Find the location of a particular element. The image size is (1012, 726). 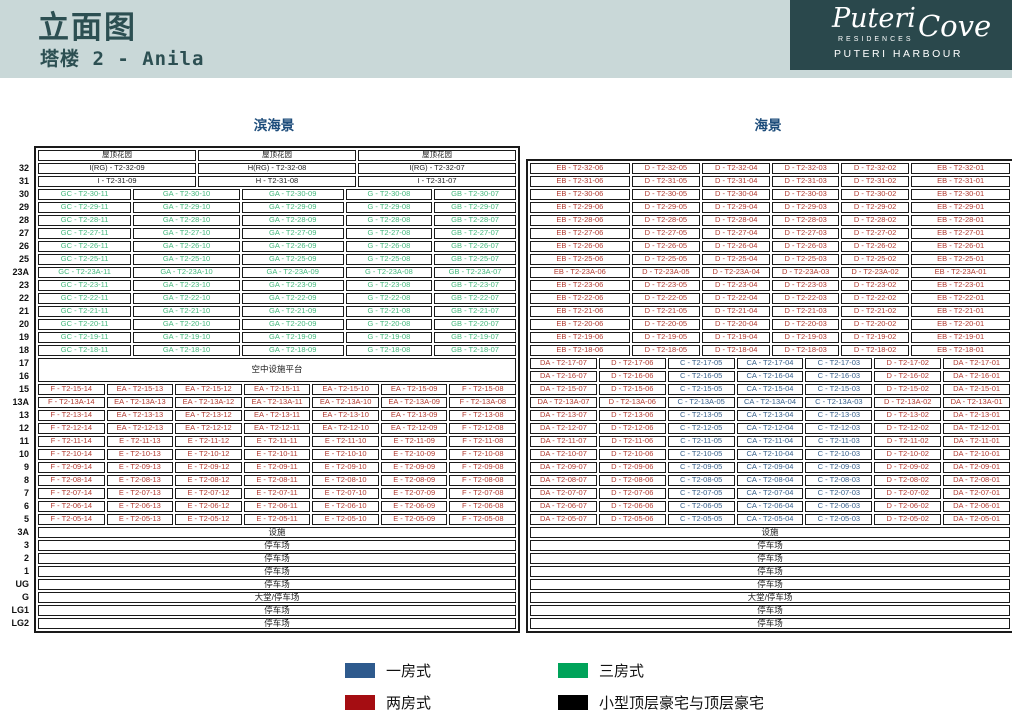

unit-cell: EB - T2-28-01 is located at coordinates (960, 220).